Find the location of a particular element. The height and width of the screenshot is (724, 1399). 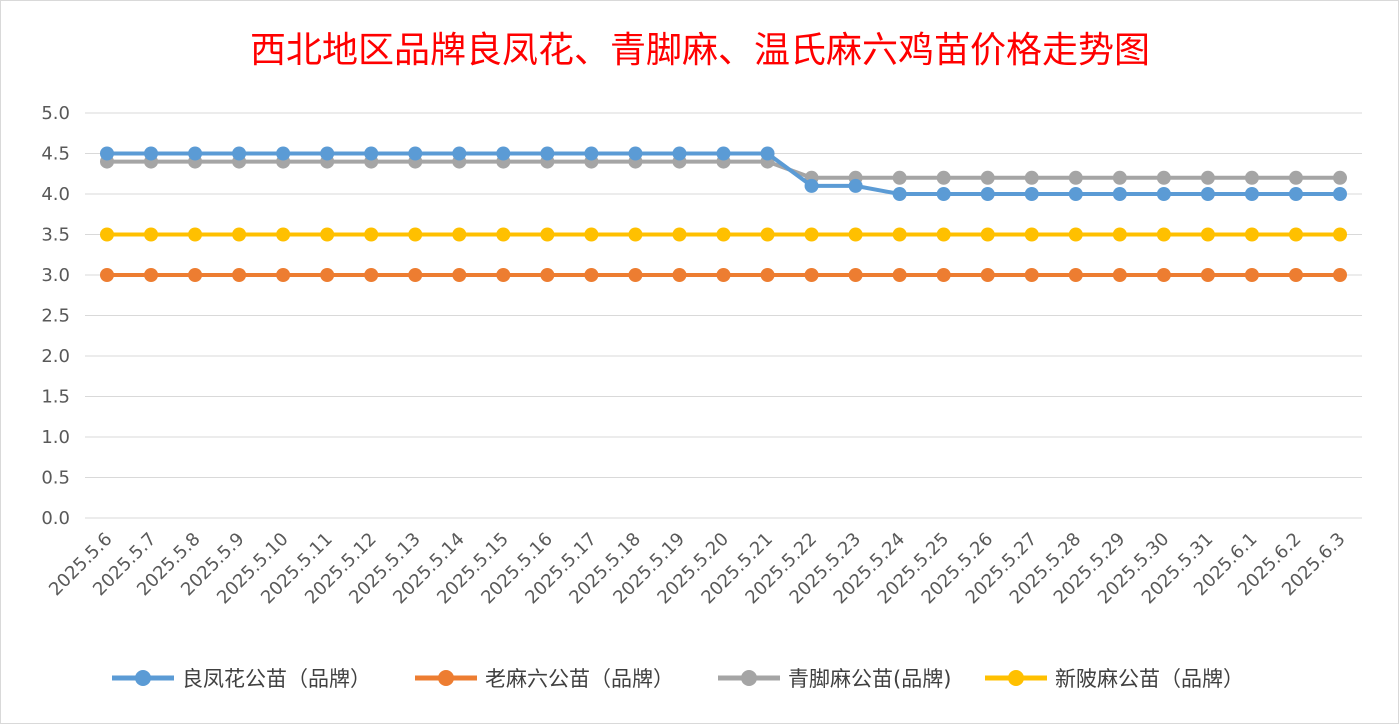

legend-item: 青脚麻公苗(品牌) is located at coordinates (834, 679).